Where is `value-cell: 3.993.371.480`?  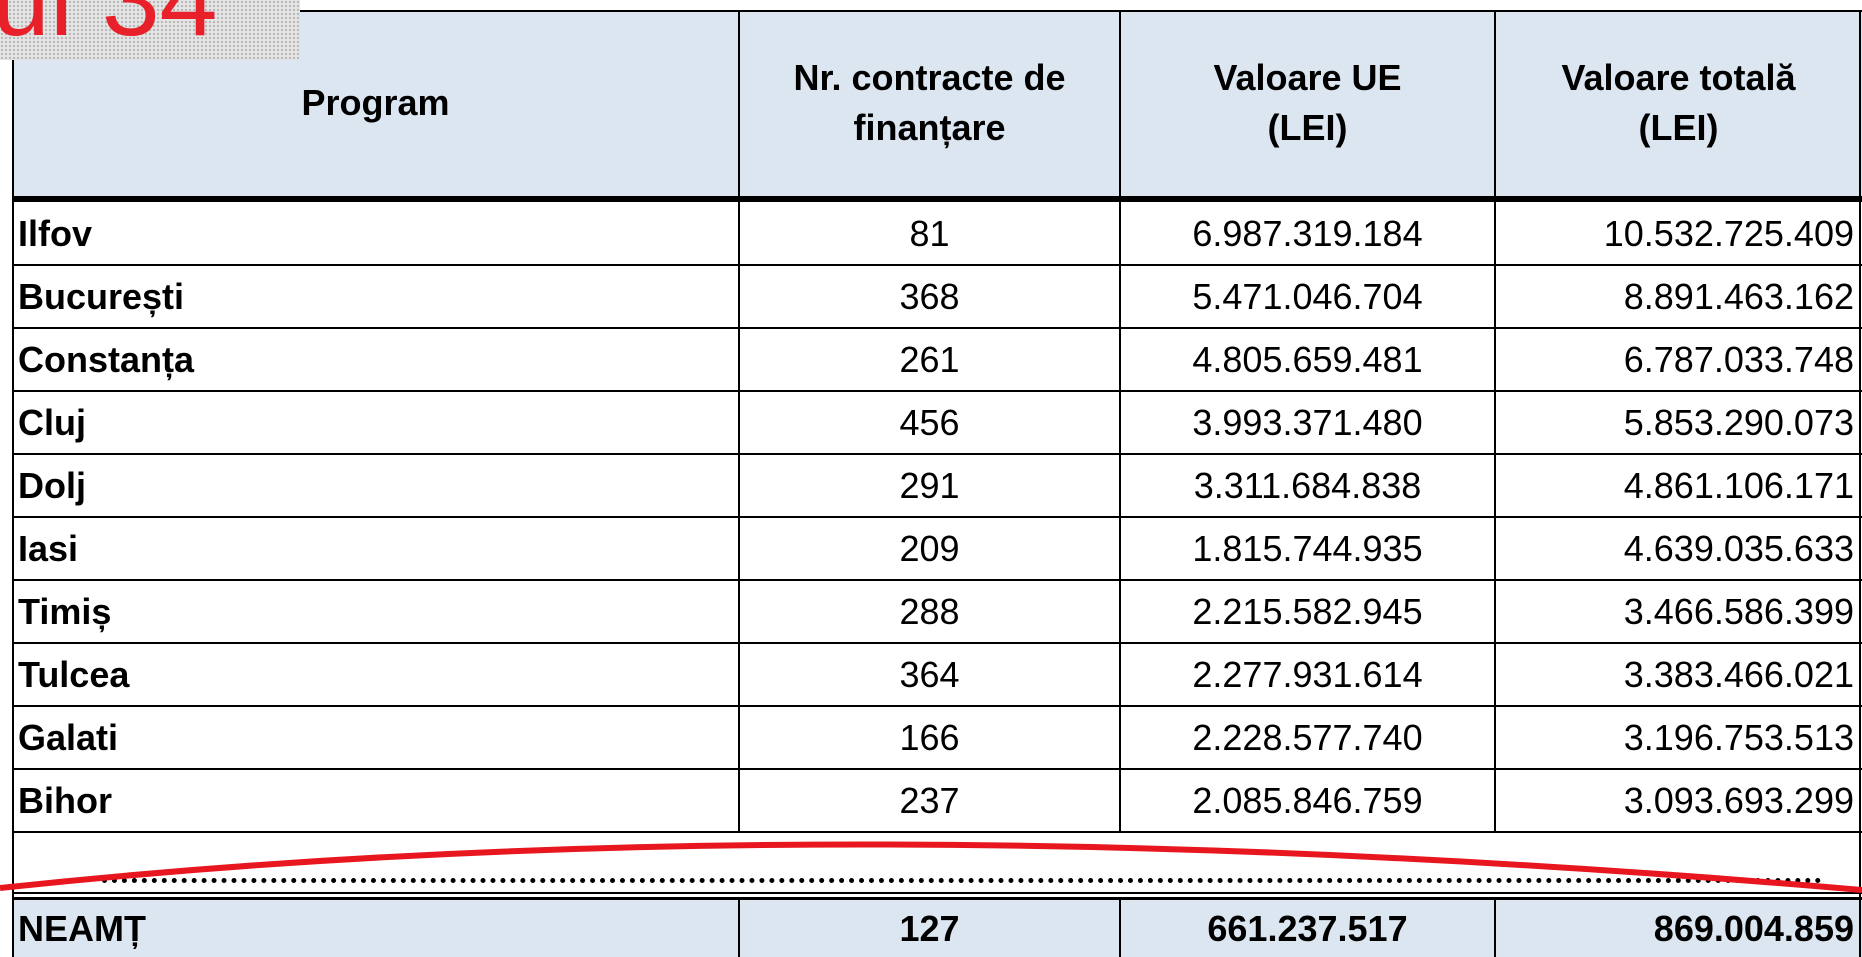
value-cell: 3.993.371.480 is located at coordinates (1307, 422).